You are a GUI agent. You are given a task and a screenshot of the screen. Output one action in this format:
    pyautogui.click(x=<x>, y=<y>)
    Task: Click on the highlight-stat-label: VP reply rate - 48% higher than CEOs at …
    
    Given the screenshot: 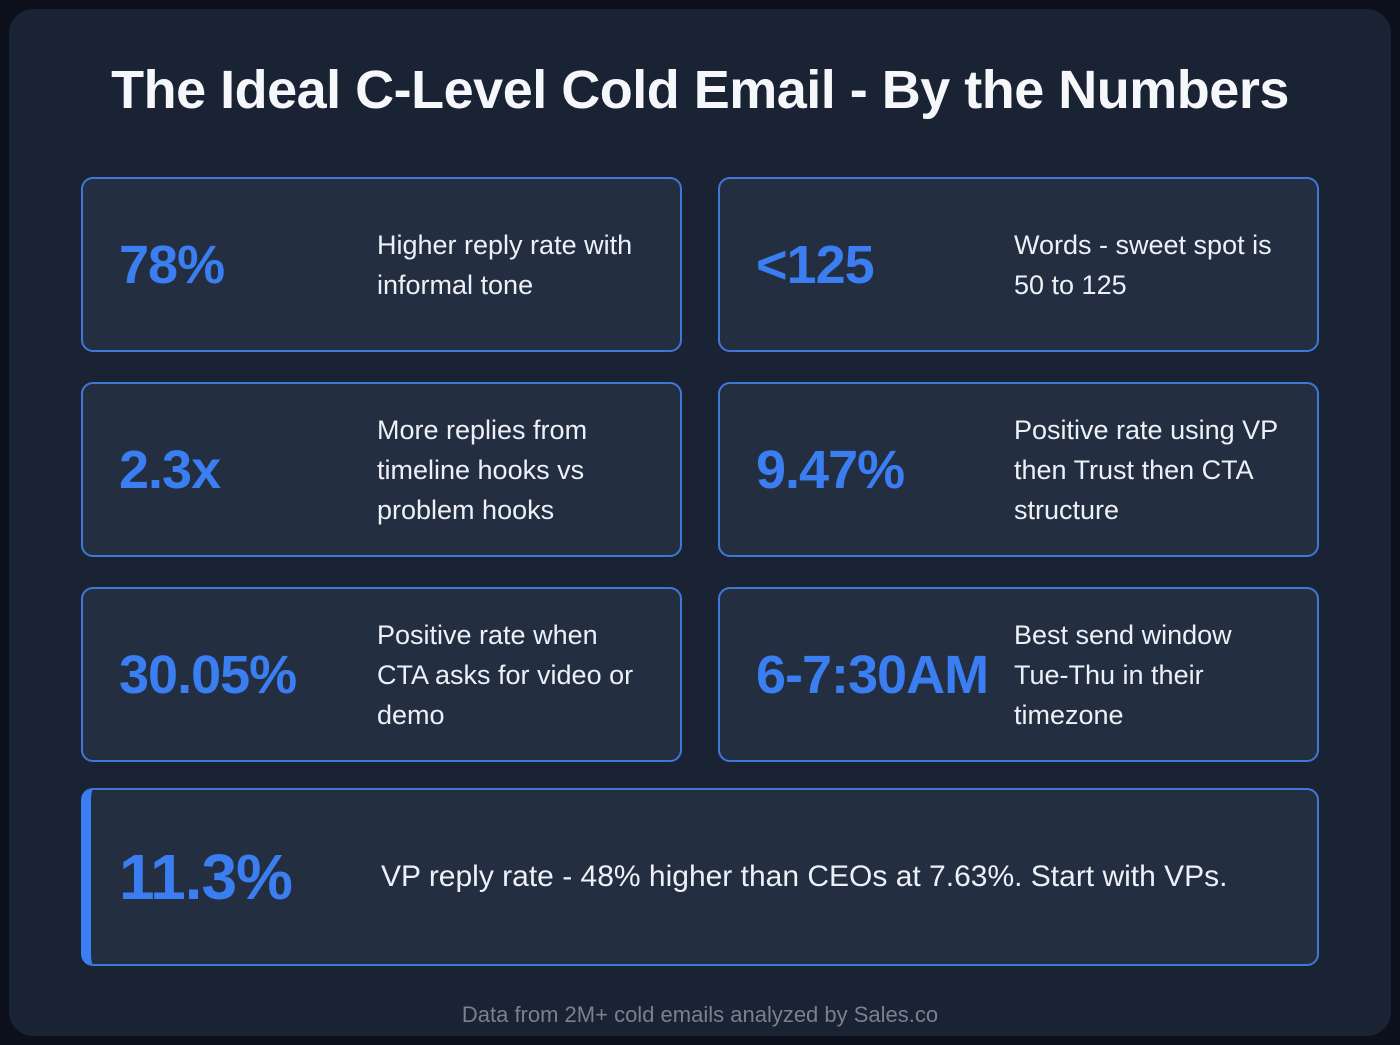 What is the action you would take?
    pyautogui.click(x=804, y=876)
    